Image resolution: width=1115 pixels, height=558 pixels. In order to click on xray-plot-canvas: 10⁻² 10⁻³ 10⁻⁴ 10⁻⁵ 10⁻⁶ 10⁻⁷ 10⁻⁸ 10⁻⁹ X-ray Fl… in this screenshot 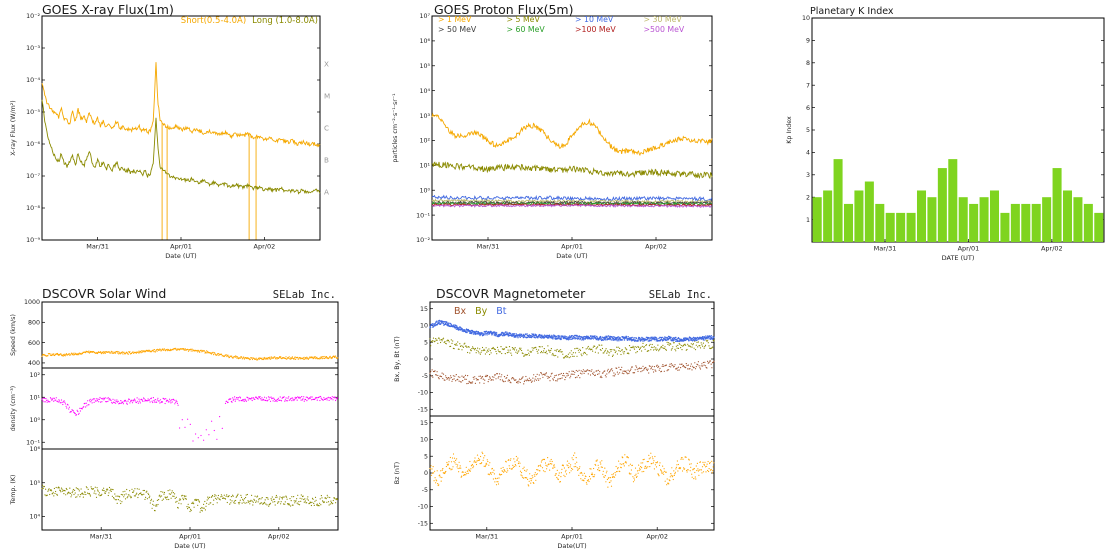, I will do `click(170, 136)`.